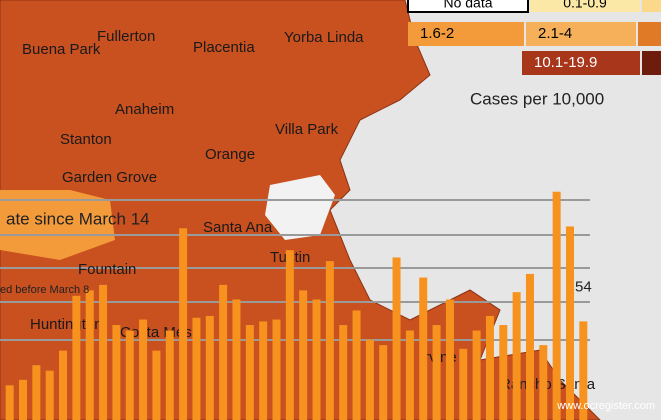 The width and height of the screenshot is (661, 420). Describe the element at coordinates (307, 129) in the screenshot. I see `city-label: Villa Park` at that location.